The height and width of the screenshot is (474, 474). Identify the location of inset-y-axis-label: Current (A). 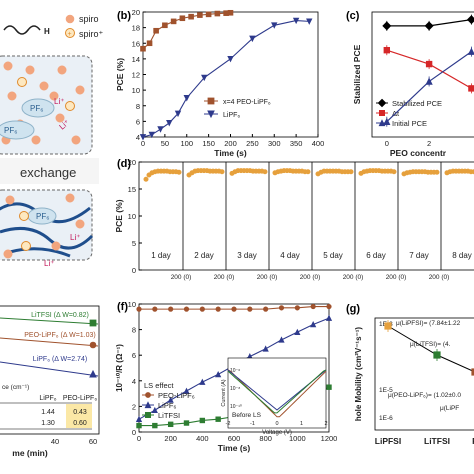
(224, 392).